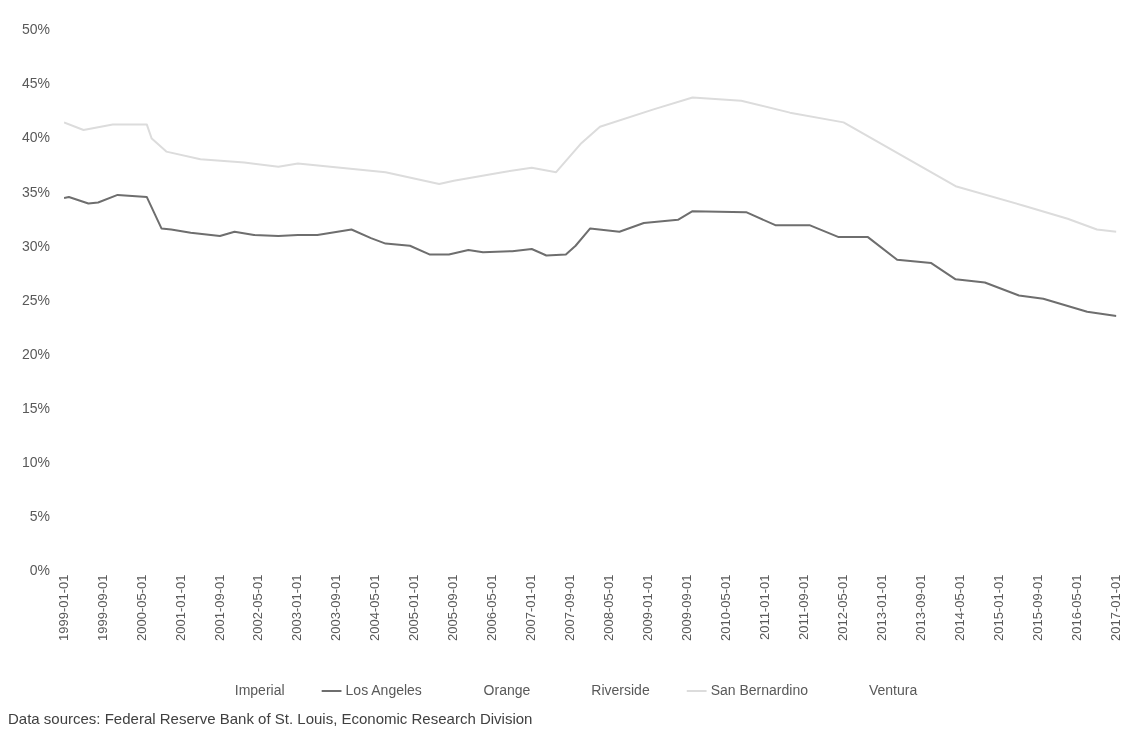 Image resolution: width=1143 pixels, height=746 pixels. What do you see at coordinates (36, 83) in the screenshot?
I see `y-tick-label: 45%` at bounding box center [36, 83].